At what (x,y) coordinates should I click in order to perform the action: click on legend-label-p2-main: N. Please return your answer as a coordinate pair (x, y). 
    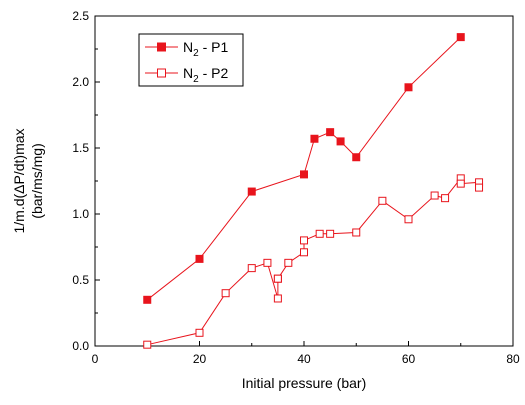
    Looking at the image, I should click on (188, 73).